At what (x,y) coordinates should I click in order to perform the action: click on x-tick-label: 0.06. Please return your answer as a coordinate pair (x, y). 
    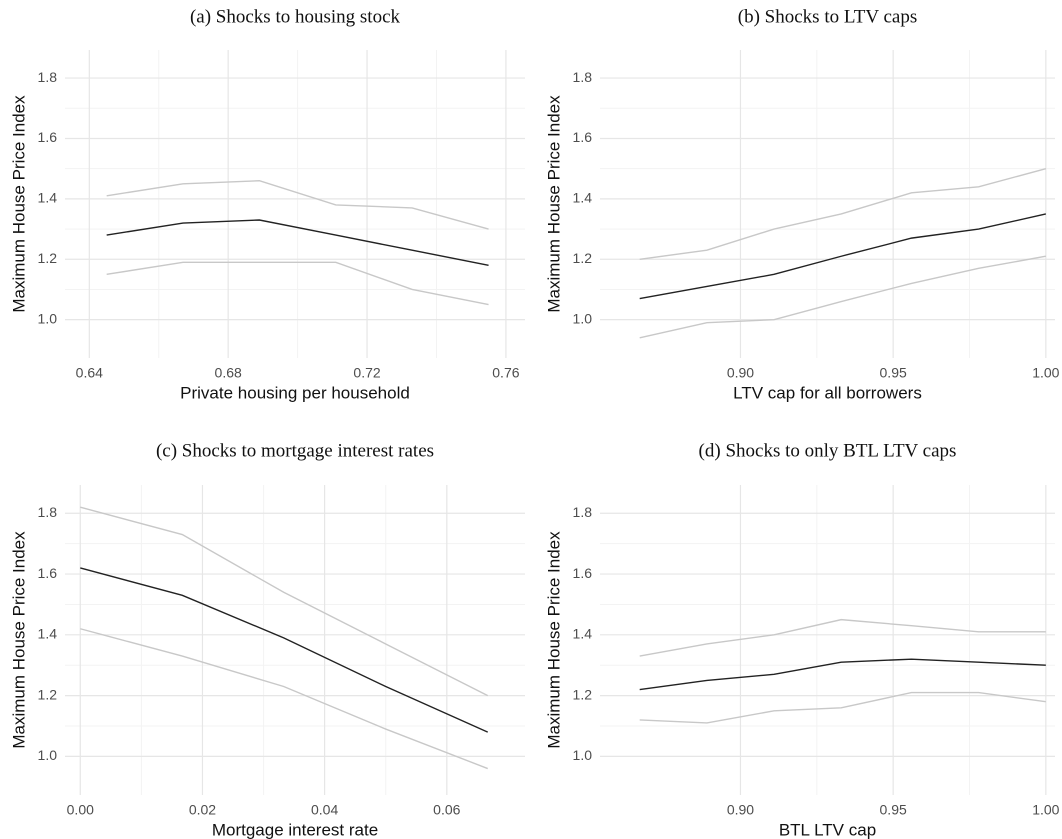
    Looking at the image, I should click on (446, 810).